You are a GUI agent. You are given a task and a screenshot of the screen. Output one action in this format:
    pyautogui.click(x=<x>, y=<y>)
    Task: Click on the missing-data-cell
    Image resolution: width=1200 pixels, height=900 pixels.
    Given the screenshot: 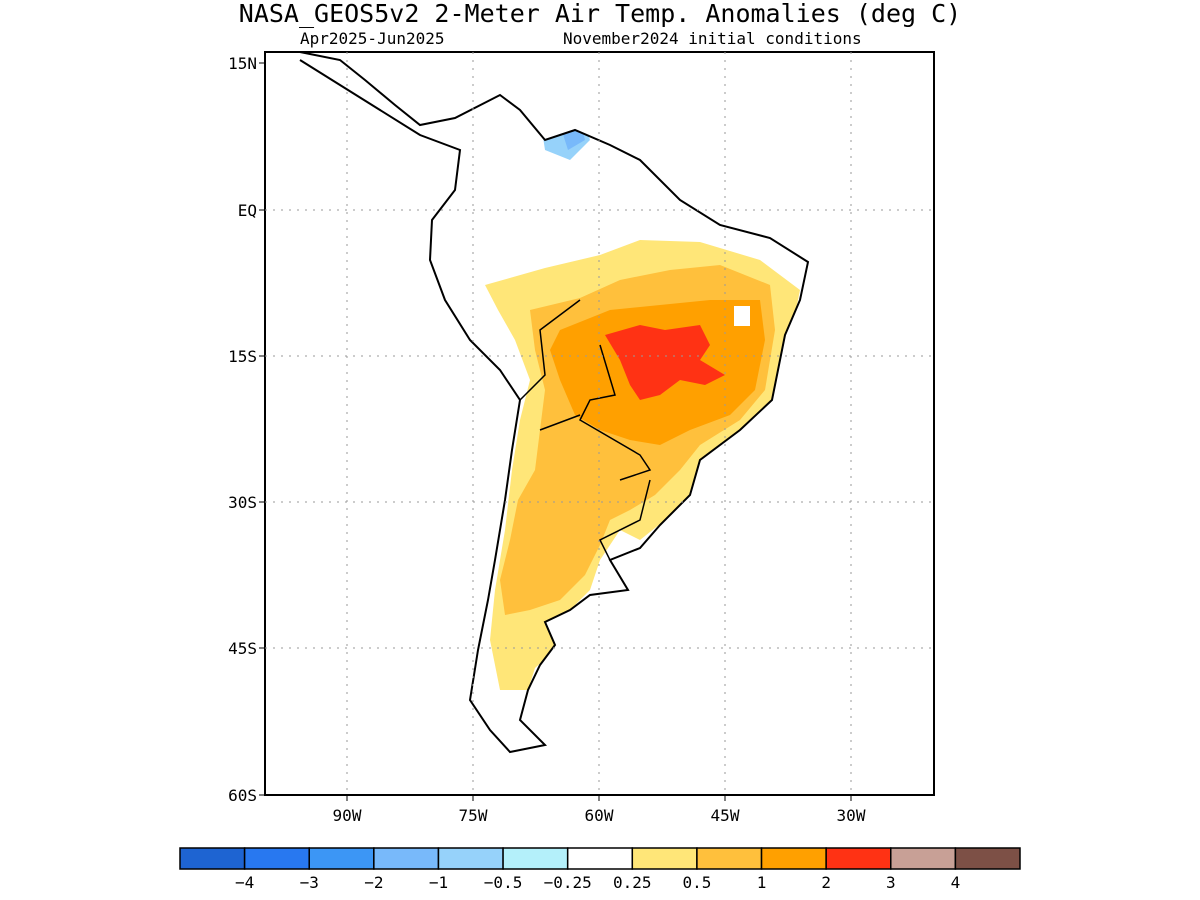 What is the action you would take?
    pyautogui.click(x=742, y=316)
    